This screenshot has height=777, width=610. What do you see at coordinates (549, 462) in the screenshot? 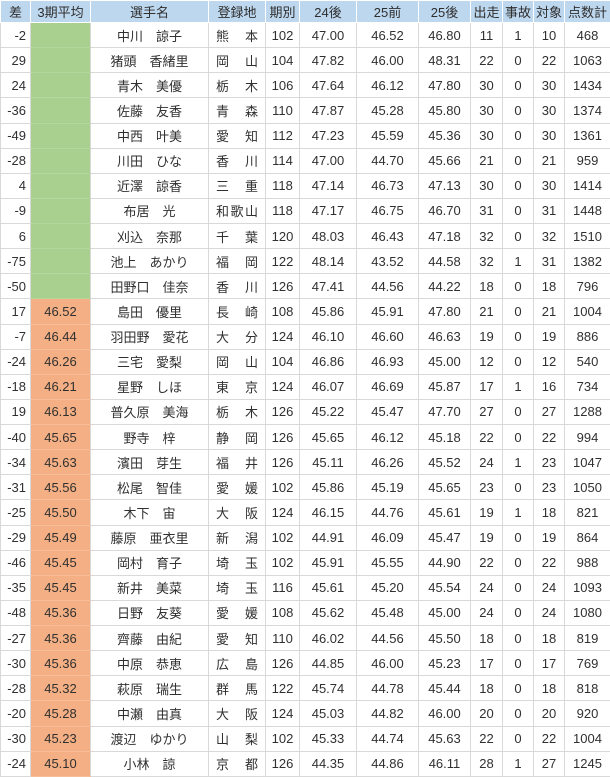
I see `cell-target: 23` at bounding box center [549, 462].